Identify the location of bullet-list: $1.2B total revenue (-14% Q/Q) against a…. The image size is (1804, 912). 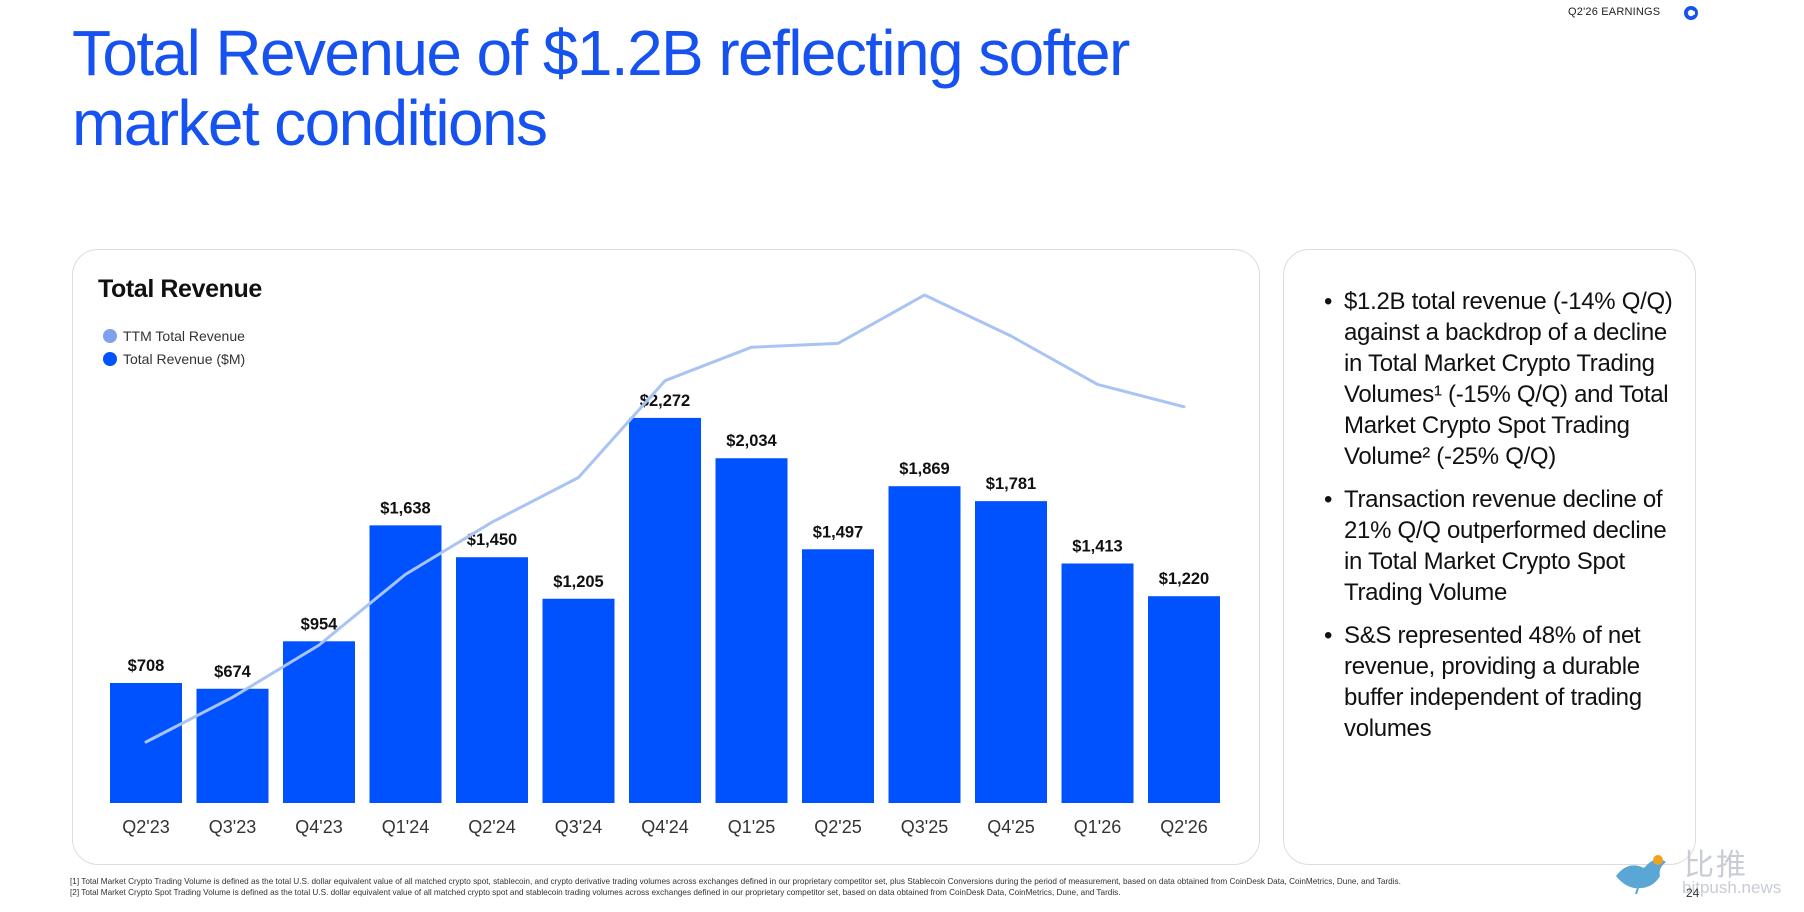
(1499, 521).